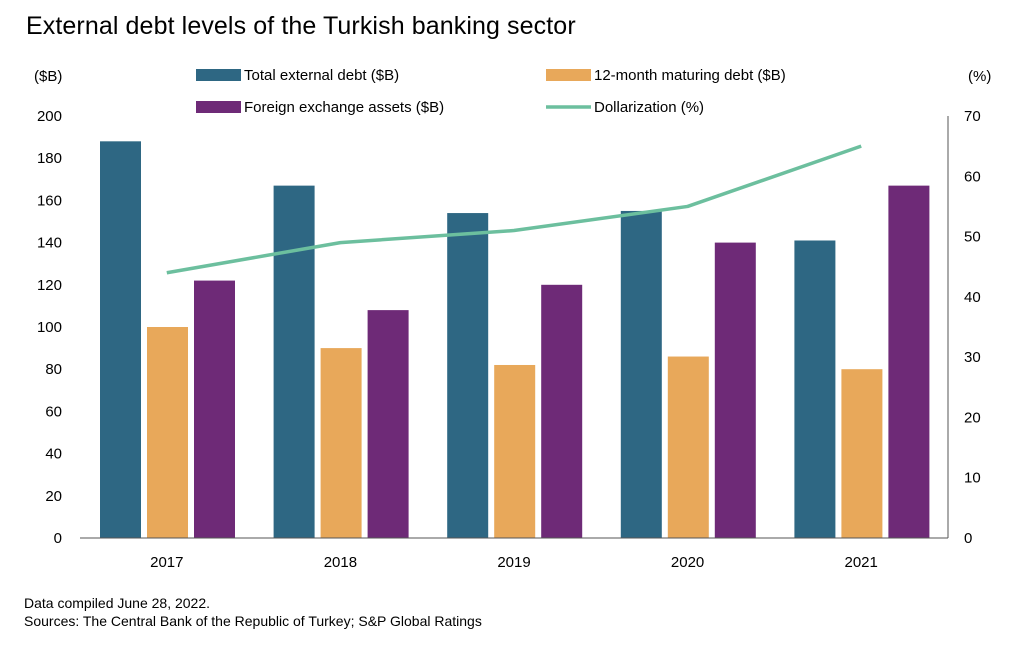 The width and height of the screenshot is (1030, 648). I want to click on bar-12-month-maturing-debt-b-2017, so click(167, 432).